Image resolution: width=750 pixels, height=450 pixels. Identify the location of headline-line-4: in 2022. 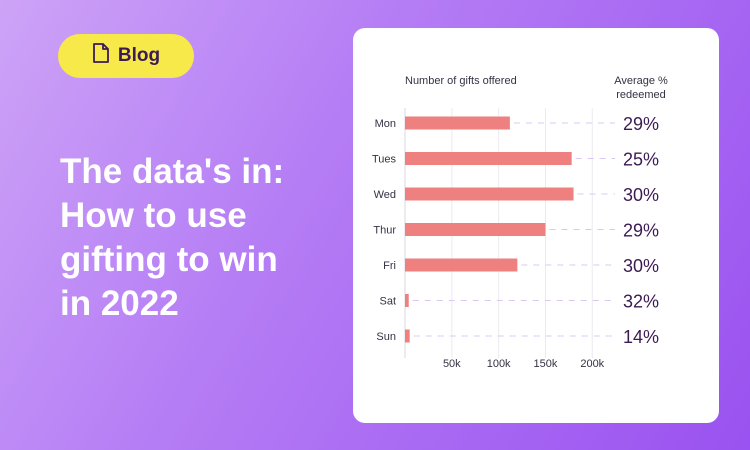
(119, 303).